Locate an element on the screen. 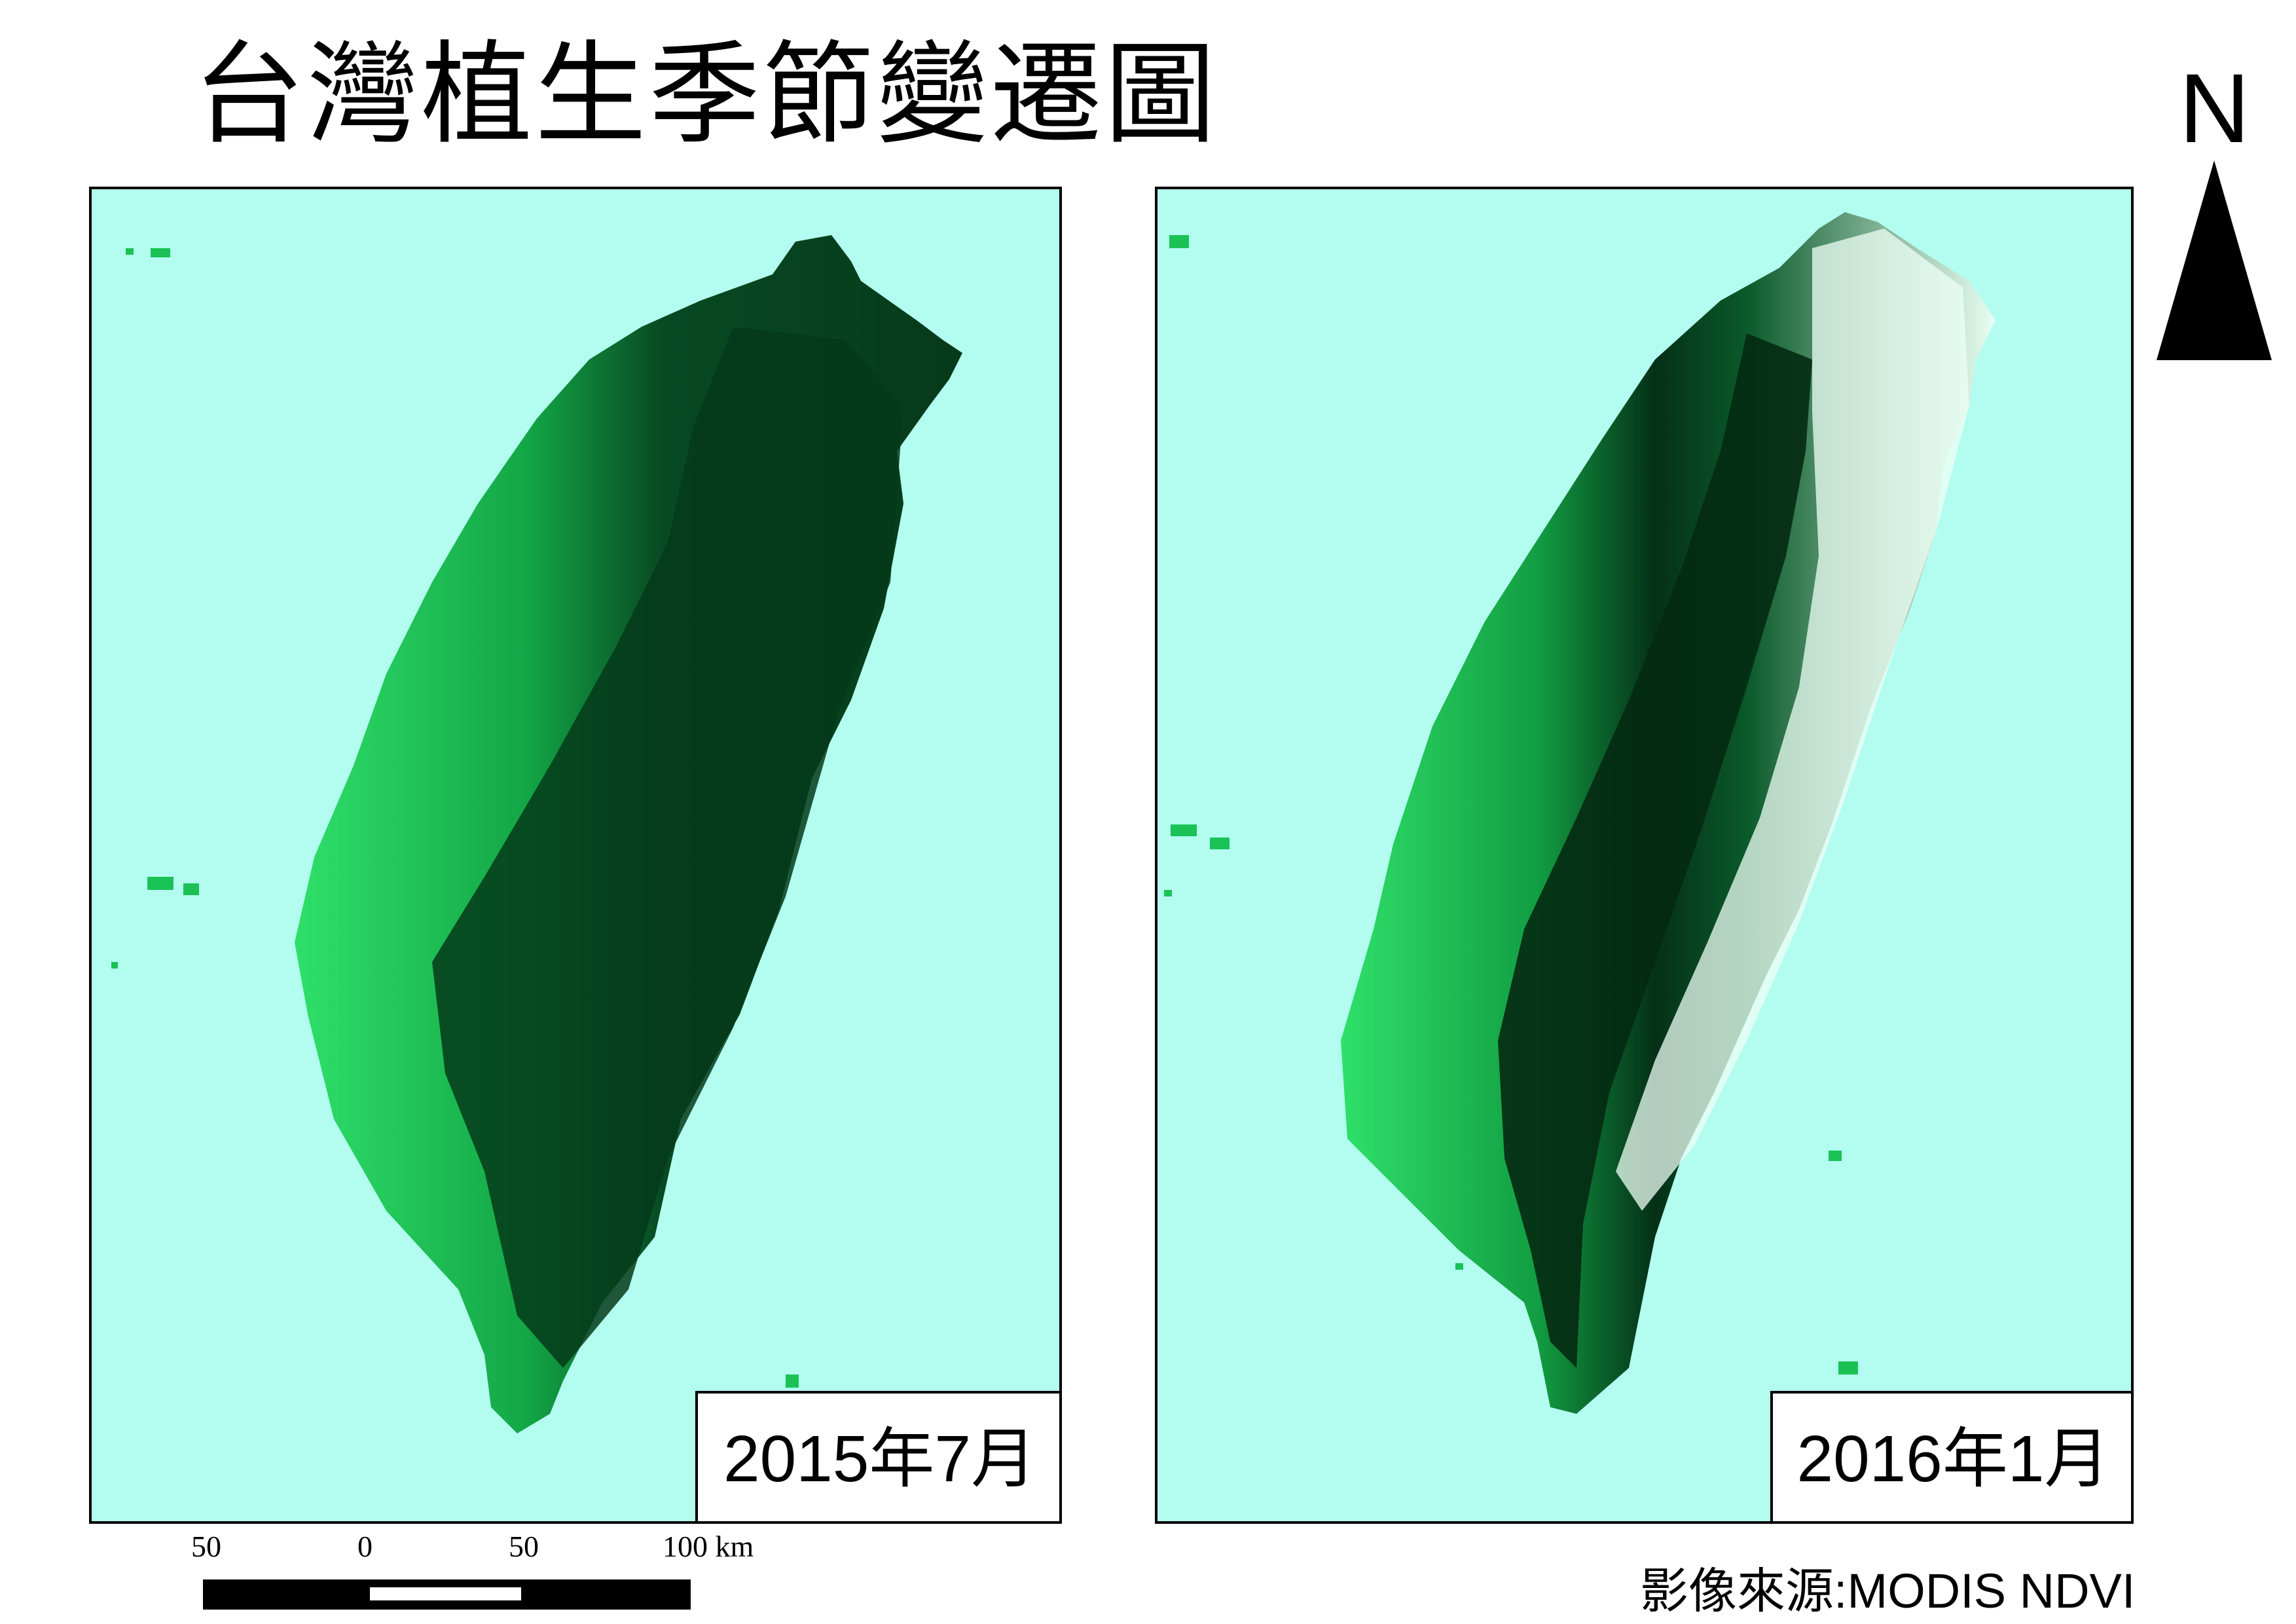 This screenshot has height=1624, width=2296. north-arrow: N is located at coordinates (2214, 213).